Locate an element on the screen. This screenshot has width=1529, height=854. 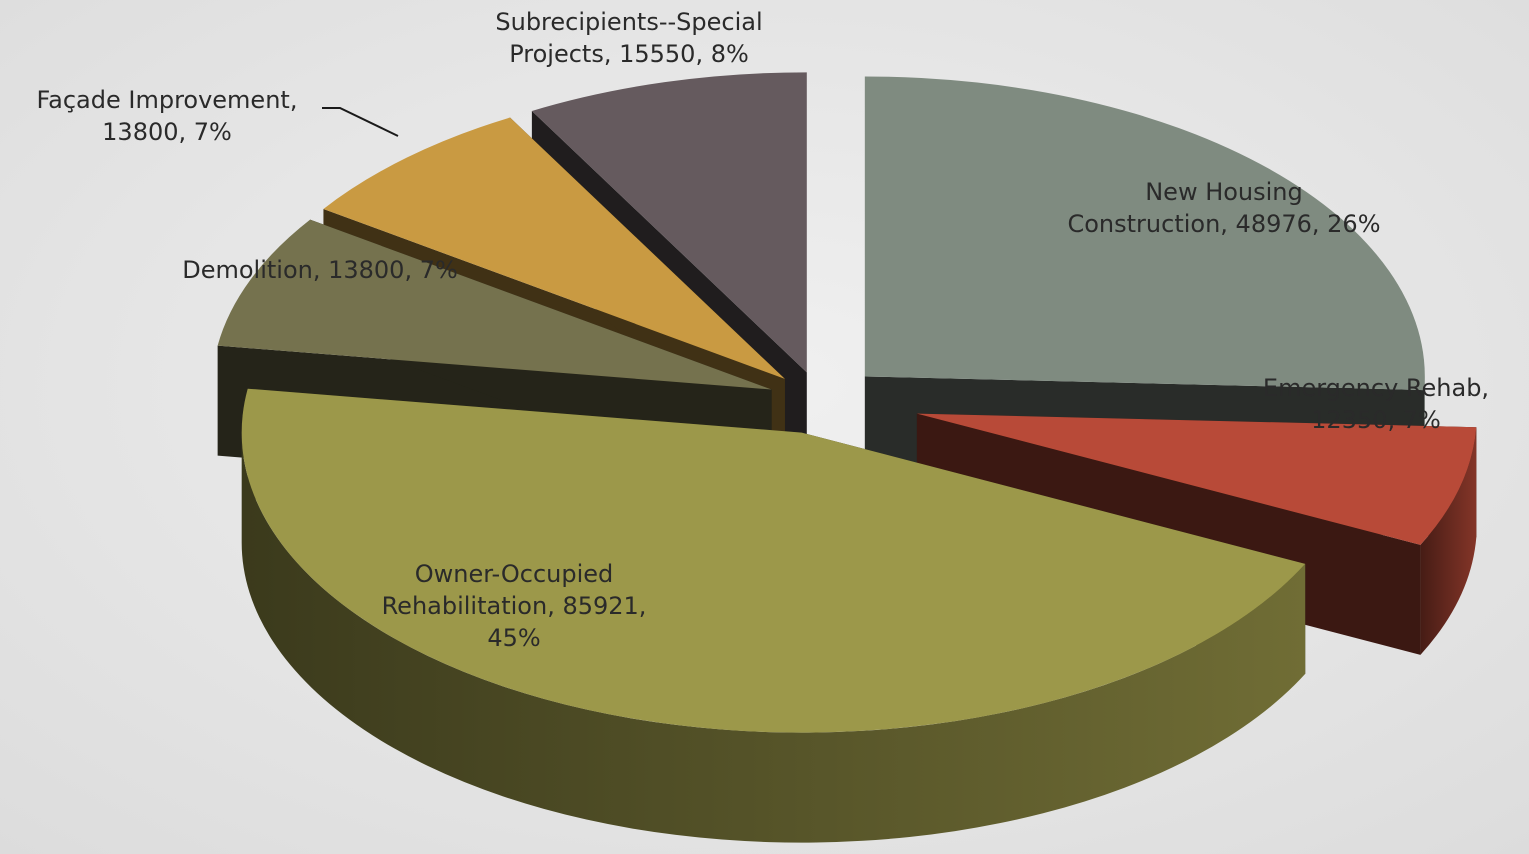
slice-1-top is located at coordinates (1196, 479).